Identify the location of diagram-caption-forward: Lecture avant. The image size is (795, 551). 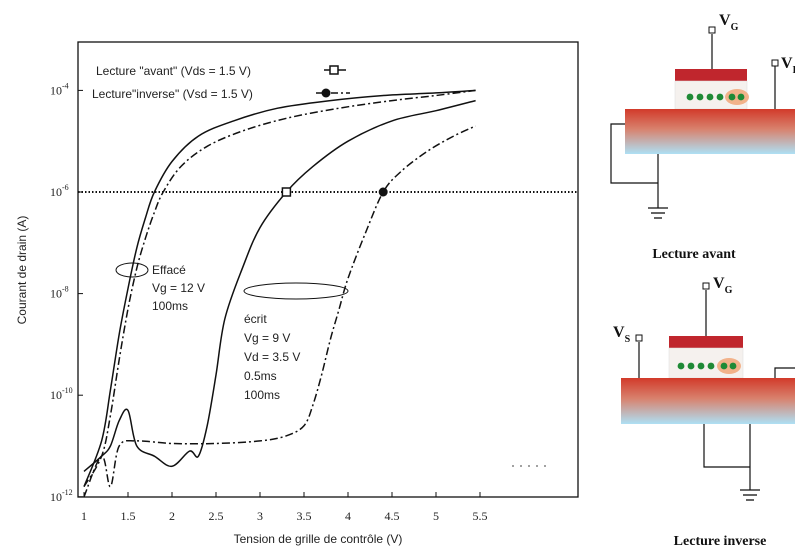
(694, 254).